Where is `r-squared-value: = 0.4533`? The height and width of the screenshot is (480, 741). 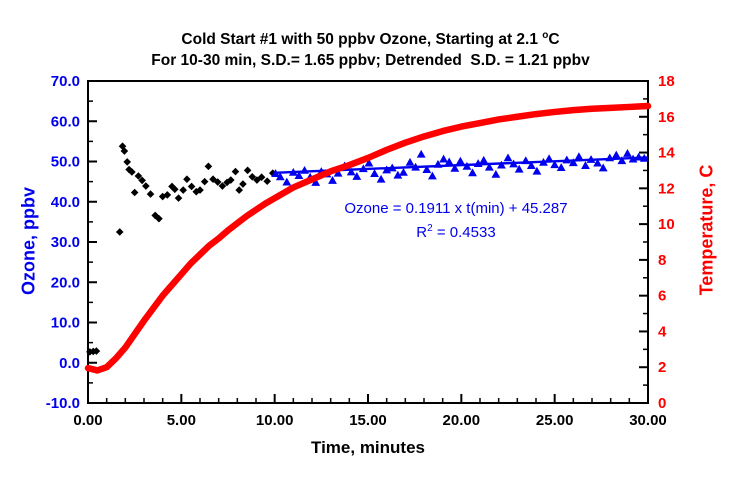
r-squared-value: = 0.4533 is located at coordinates (464, 232).